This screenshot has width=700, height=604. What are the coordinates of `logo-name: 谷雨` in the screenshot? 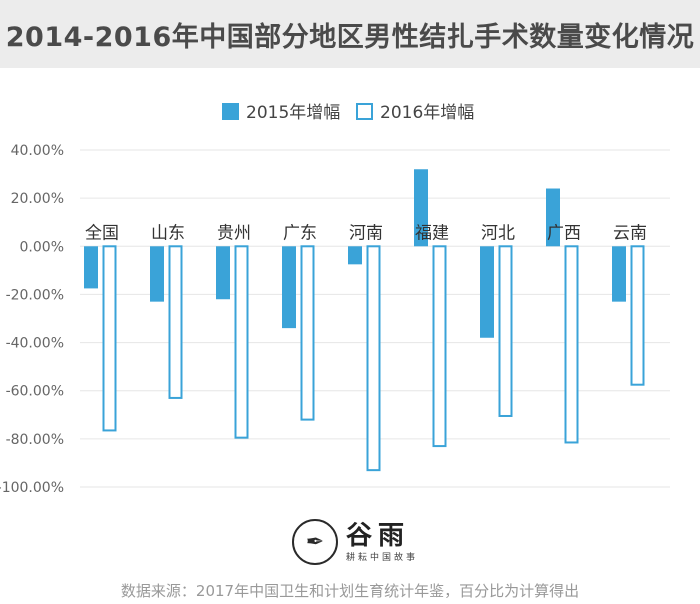 It's located at (378, 535).